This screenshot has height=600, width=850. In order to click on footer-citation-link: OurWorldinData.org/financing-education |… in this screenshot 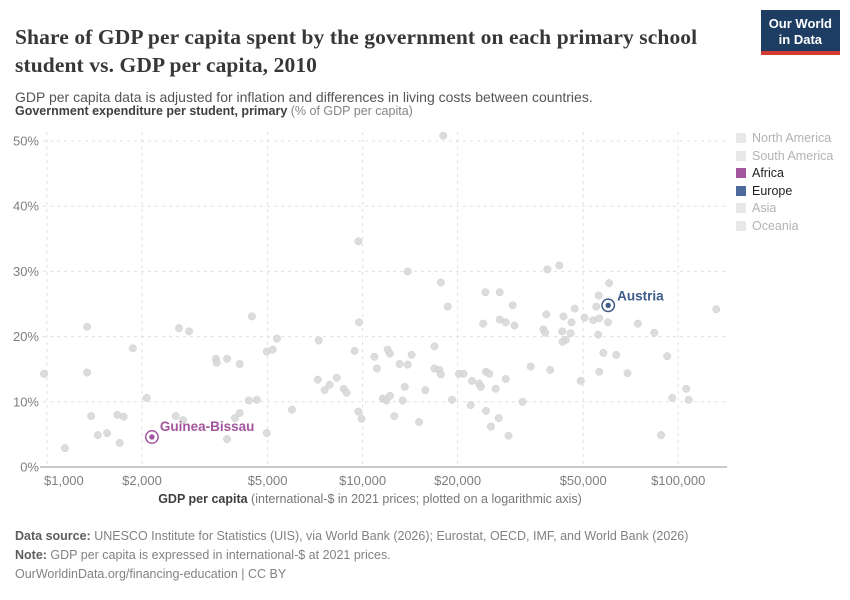, I will do `click(151, 574)`.